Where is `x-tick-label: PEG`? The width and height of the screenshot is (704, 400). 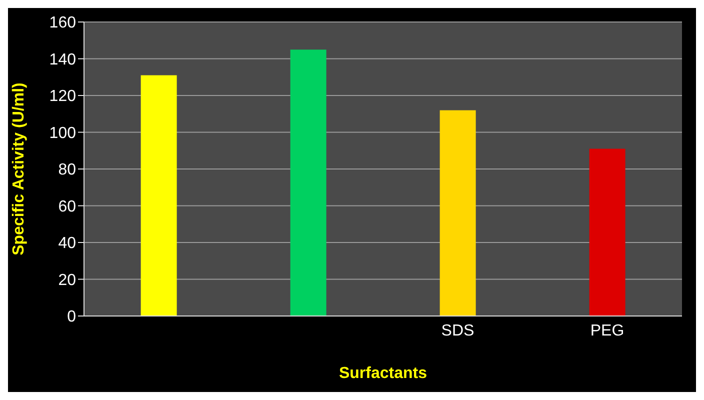 x-tick-label: PEG is located at coordinates (607, 331).